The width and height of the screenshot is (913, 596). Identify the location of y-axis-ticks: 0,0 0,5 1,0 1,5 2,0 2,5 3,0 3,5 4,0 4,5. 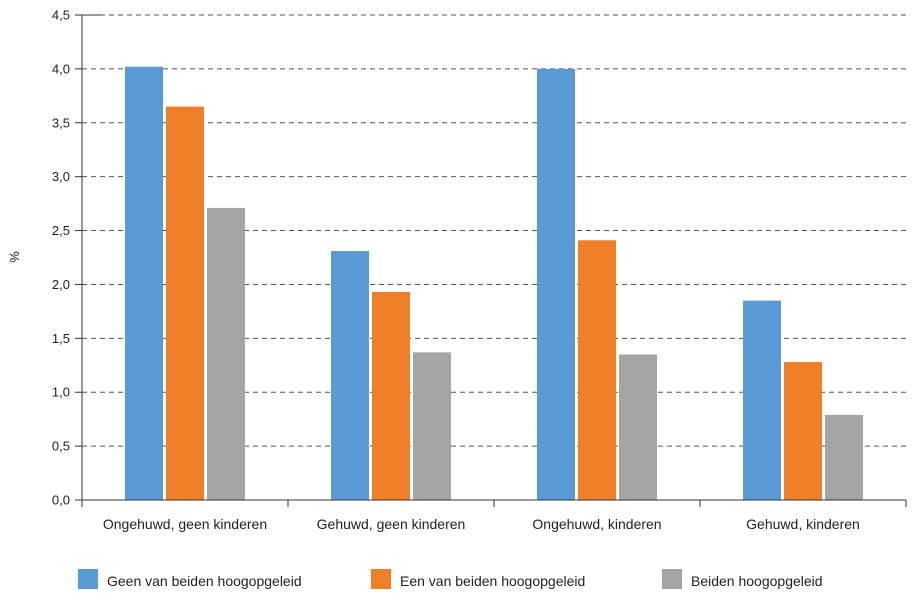
(67, 258).